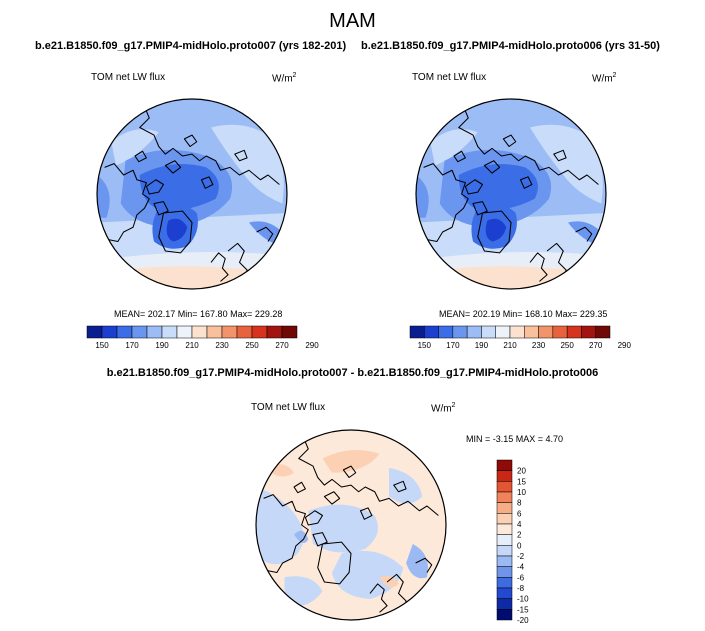 This screenshot has height=631, width=705. Describe the element at coordinates (539, 345) in the screenshot. I see `right-colorbar-tick-label: 230` at that location.